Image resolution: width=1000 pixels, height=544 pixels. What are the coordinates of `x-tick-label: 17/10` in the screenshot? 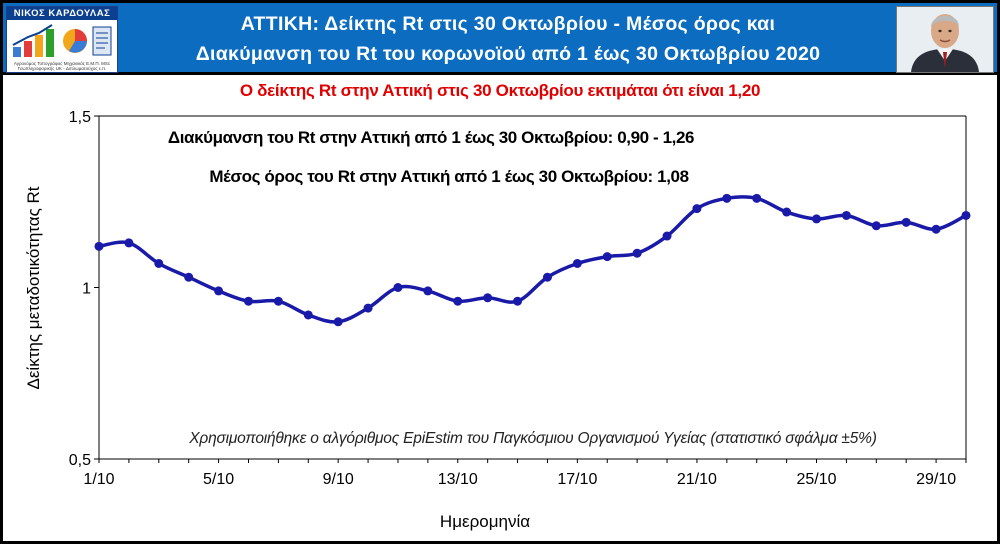 It's located at (577, 479).